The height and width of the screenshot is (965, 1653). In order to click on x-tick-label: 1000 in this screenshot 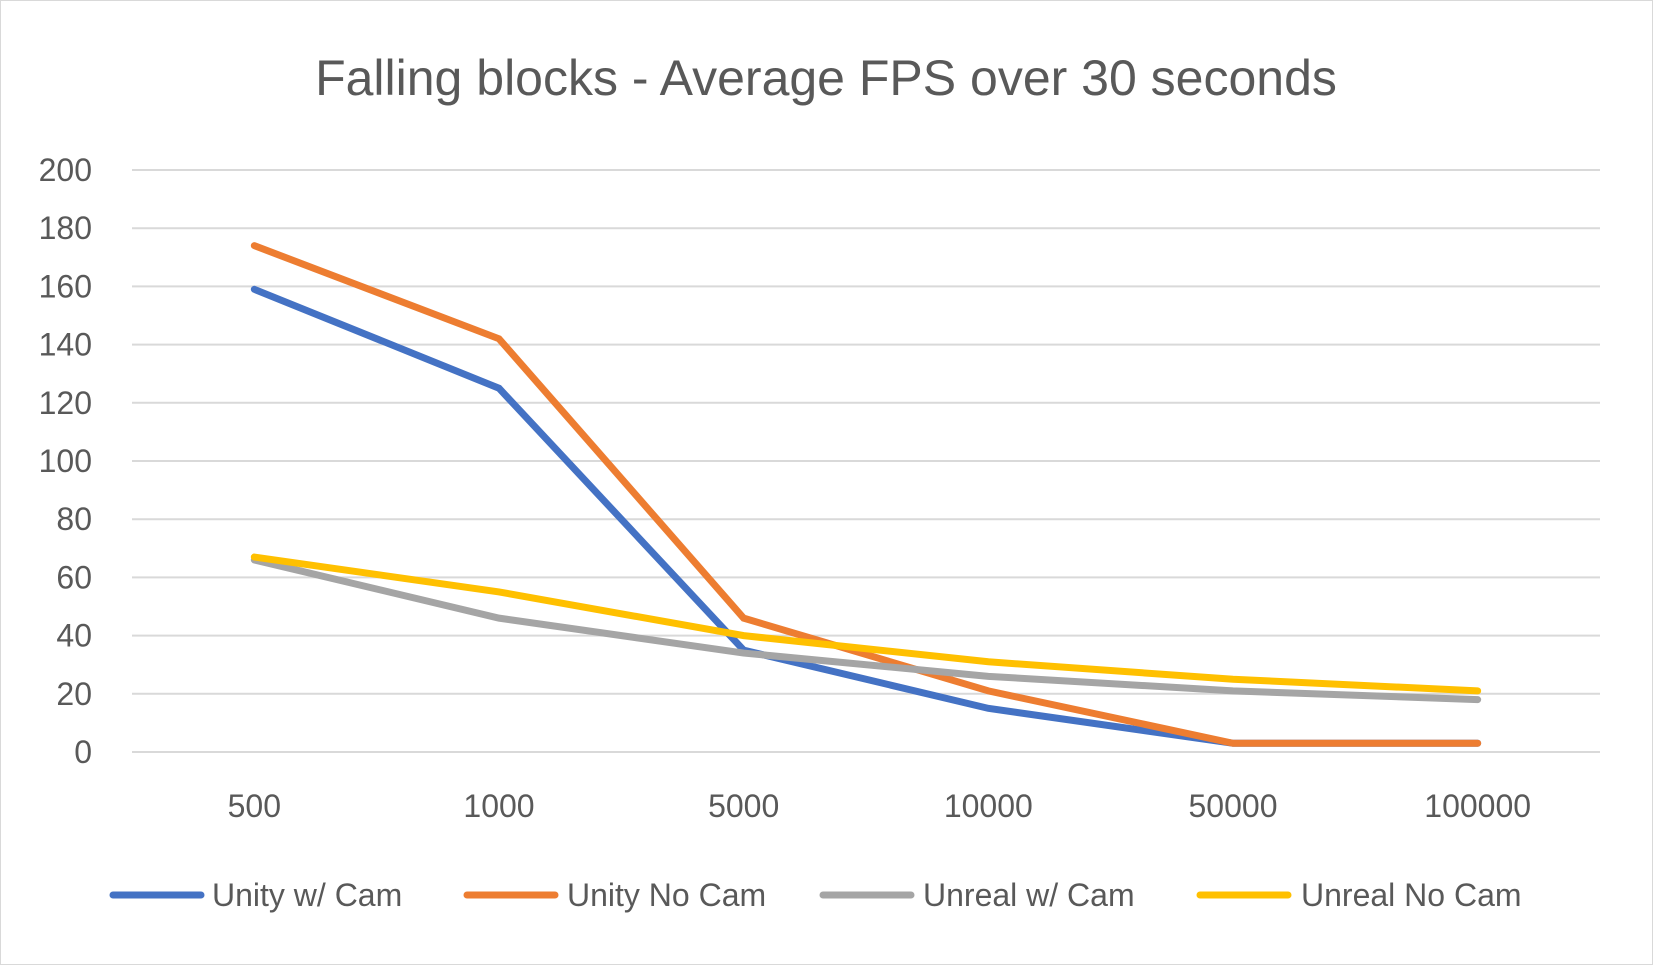, I will do `click(498, 806)`.